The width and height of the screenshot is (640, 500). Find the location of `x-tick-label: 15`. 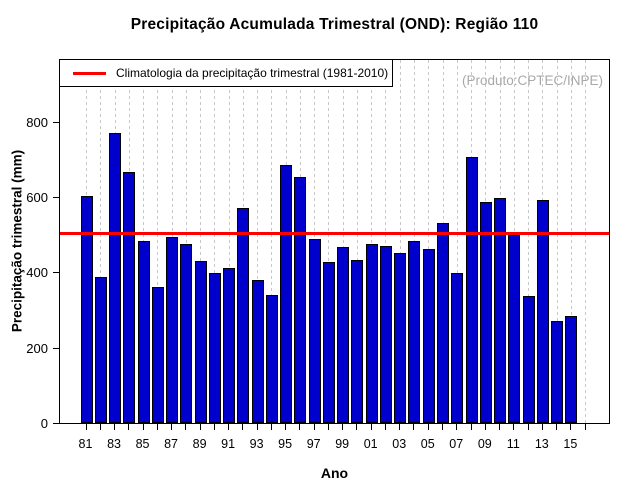

x-tick-label: 15 is located at coordinates (570, 444).